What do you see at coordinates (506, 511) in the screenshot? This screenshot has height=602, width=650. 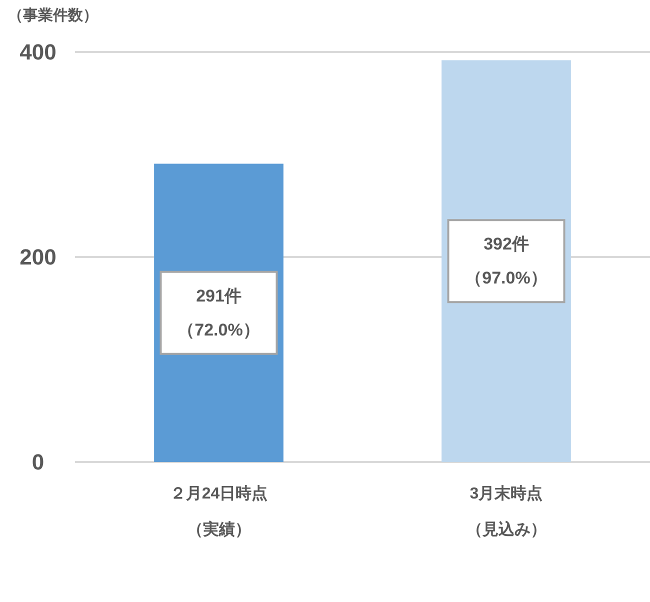 I see `x-tick-label: 3月末時点（見込み）` at bounding box center [506, 511].